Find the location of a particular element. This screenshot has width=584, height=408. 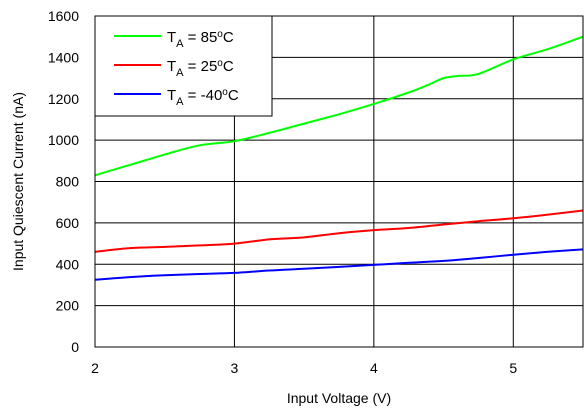

x-axis-title: Input Voltage (V) is located at coordinates (339, 398).